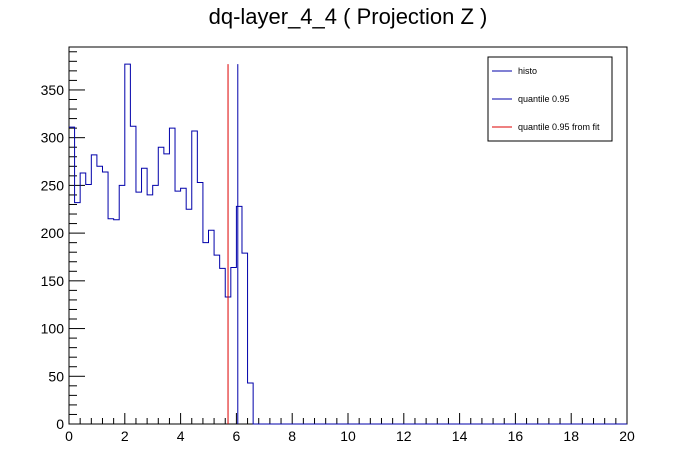 This screenshot has width=696, height=472. I want to click on y-axis-ticks: 0 50 100 150 200 250 300 350, so click(63, 241).